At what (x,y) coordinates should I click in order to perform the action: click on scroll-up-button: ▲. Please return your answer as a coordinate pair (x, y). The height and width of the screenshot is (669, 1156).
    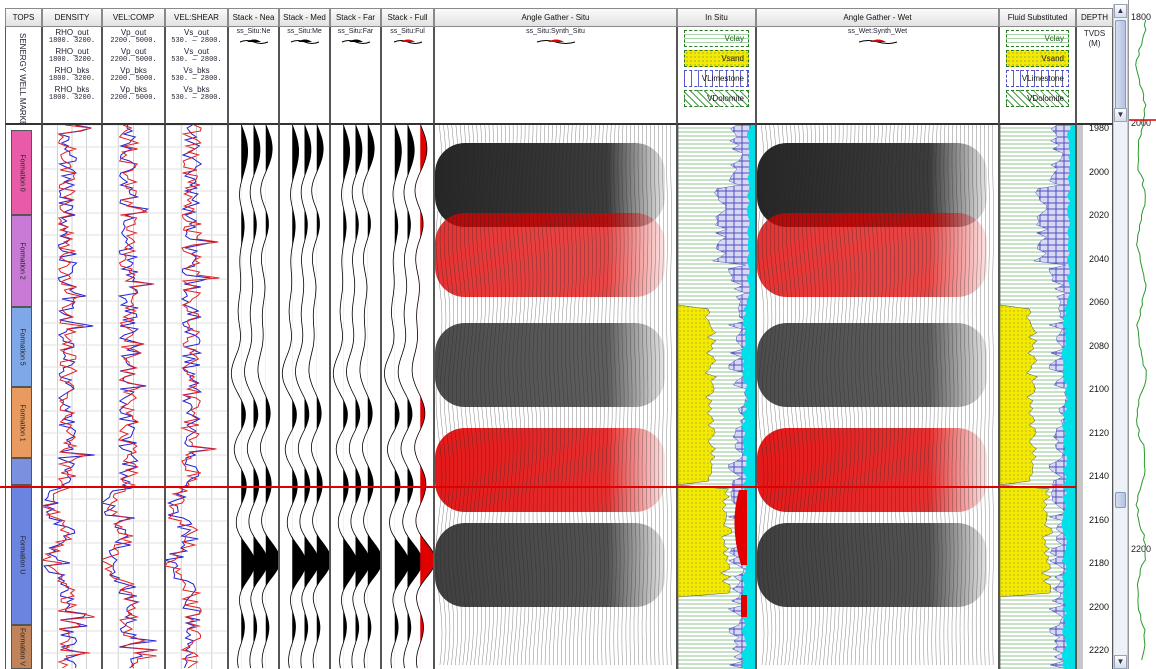
    Looking at the image, I should click on (1120, 11).